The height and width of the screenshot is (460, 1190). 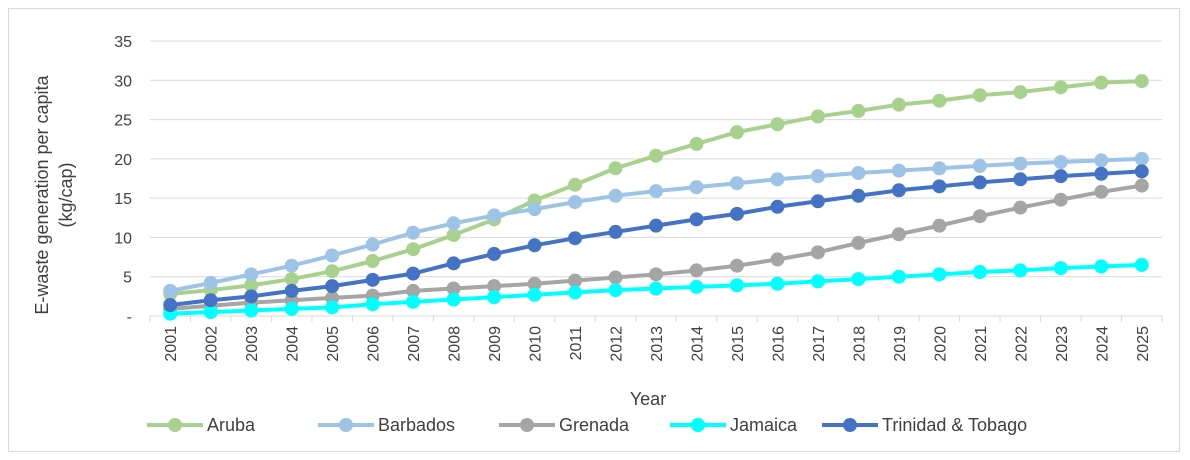 What do you see at coordinates (123, 160) in the screenshot?
I see `y-tick-label: 20` at bounding box center [123, 160].